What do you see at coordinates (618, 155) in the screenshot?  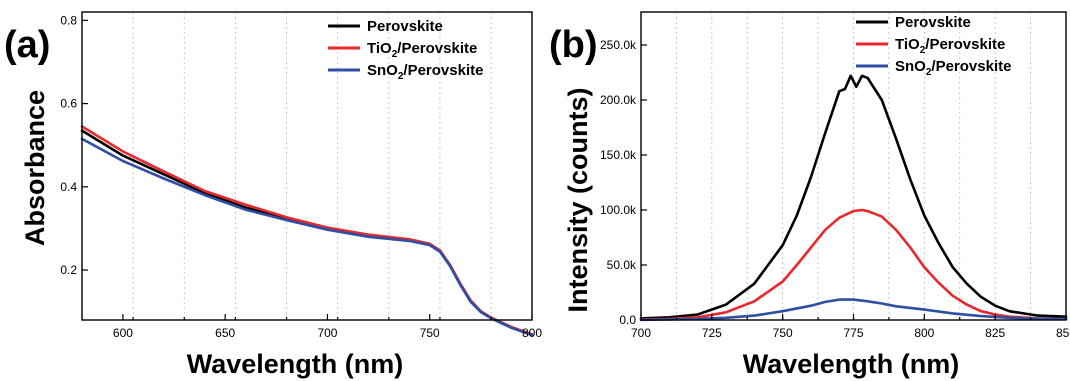 I see `y-tick-label: 150.0k` at bounding box center [618, 155].